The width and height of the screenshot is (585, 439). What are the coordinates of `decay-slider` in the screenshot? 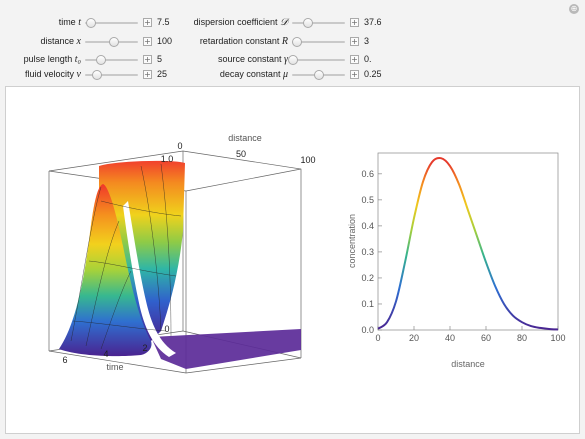 It's located at (318, 75).